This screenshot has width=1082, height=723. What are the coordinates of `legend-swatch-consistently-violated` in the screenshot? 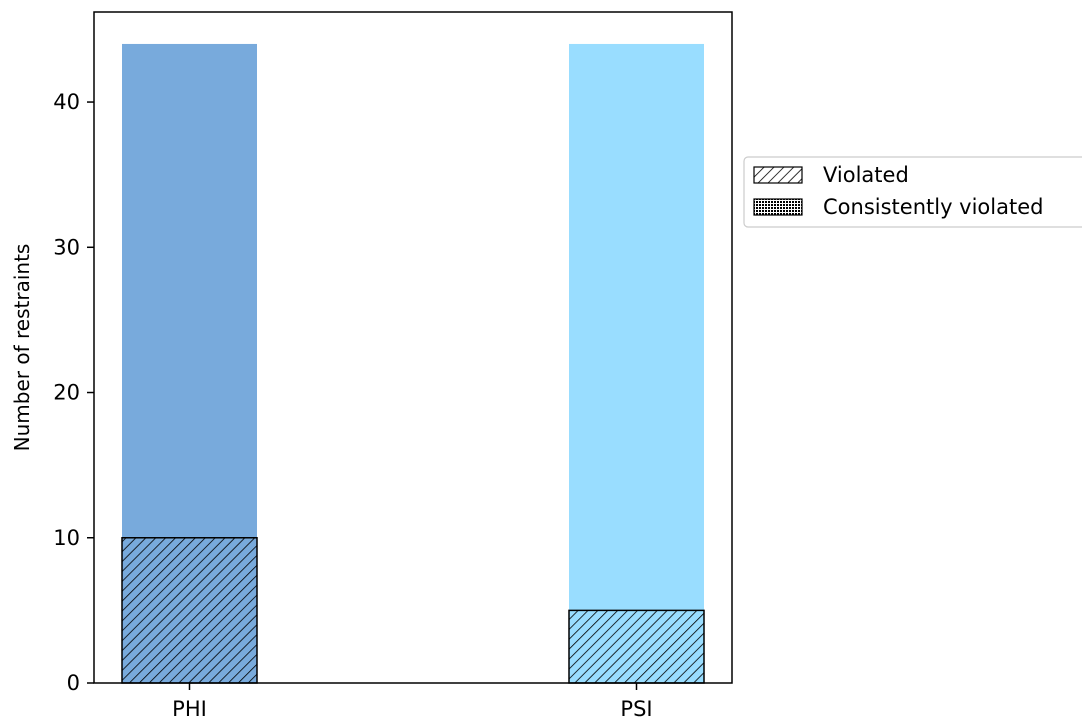 It's located at (778, 207).